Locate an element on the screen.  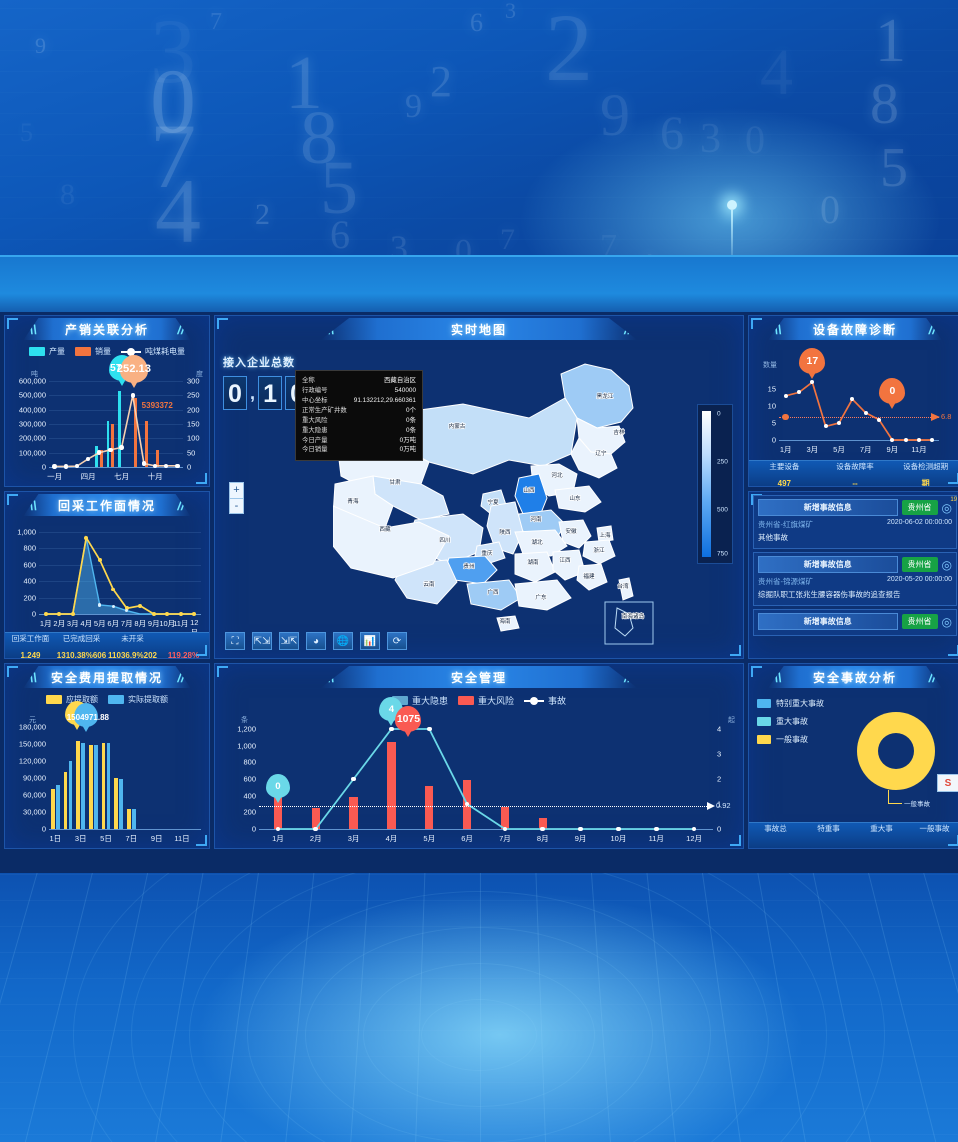
x-axis-tick: 3日 is located at coordinates (80, 838).